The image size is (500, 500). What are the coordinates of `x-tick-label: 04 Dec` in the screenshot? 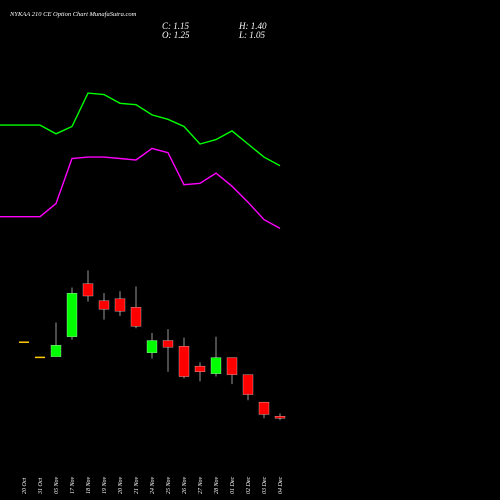 It's located at (280, 485).